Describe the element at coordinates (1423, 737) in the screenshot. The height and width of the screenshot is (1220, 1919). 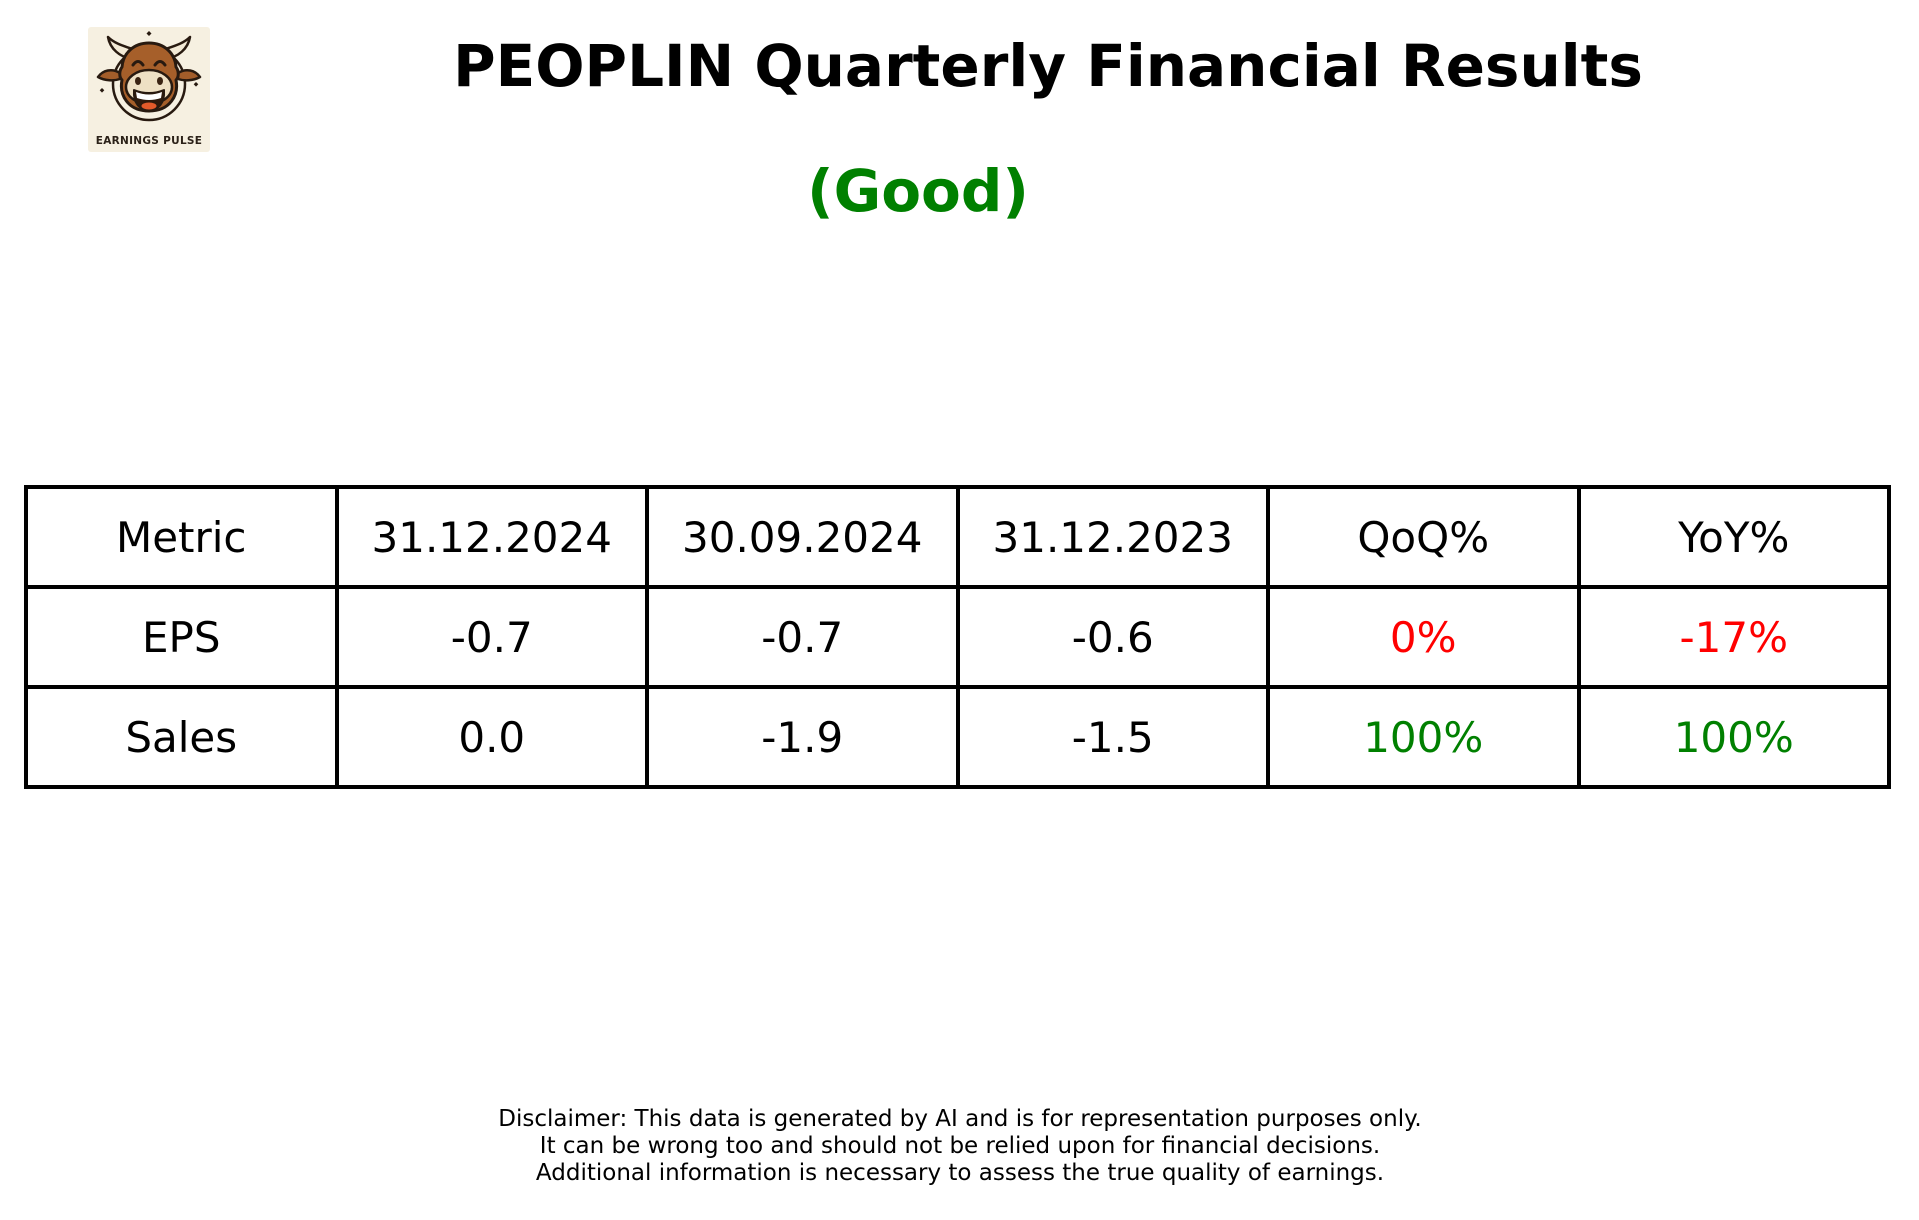
I see `cell-sales-qoq: 100%` at that location.